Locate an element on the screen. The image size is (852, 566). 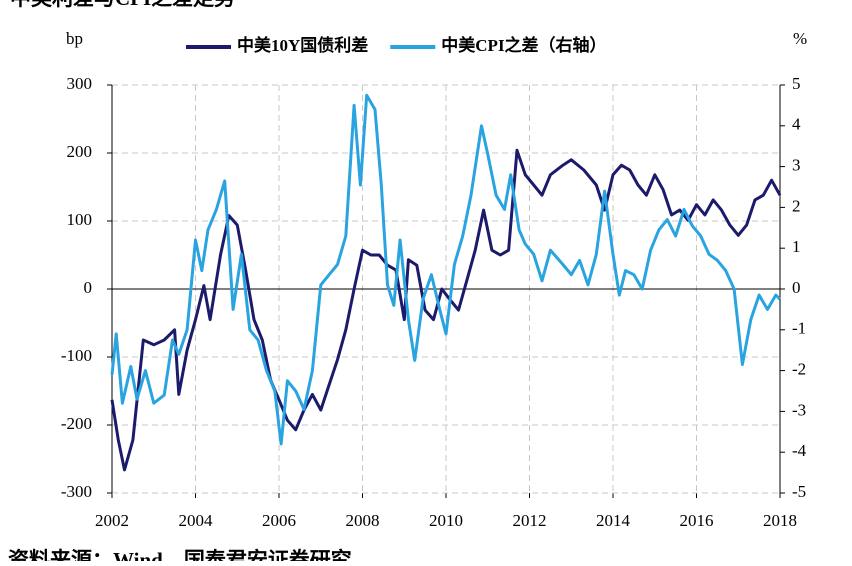
y2-tick-label: -3 is located at coordinates (799, 409).